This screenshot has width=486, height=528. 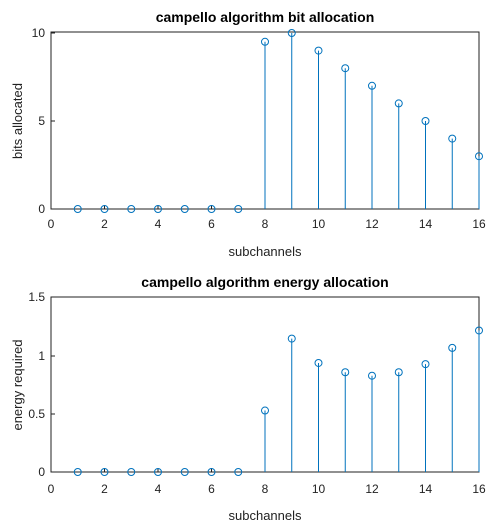 What do you see at coordinates (36, 297) in the screenshot?
I see `y-tick-label-1.5: 1.5` at bounding box center [36, 297].